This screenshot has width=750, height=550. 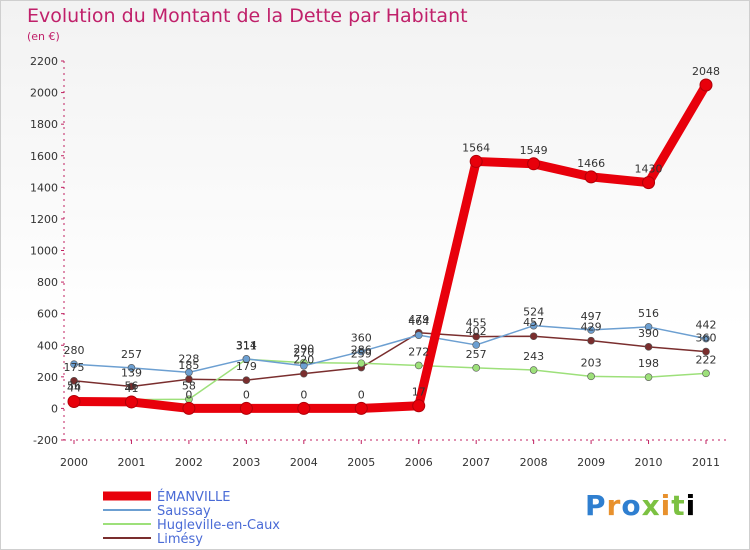 What do you see at coordinates (591, 316) in the screenshot?
I see `data-label: 497` at bounding box center [591, 316].